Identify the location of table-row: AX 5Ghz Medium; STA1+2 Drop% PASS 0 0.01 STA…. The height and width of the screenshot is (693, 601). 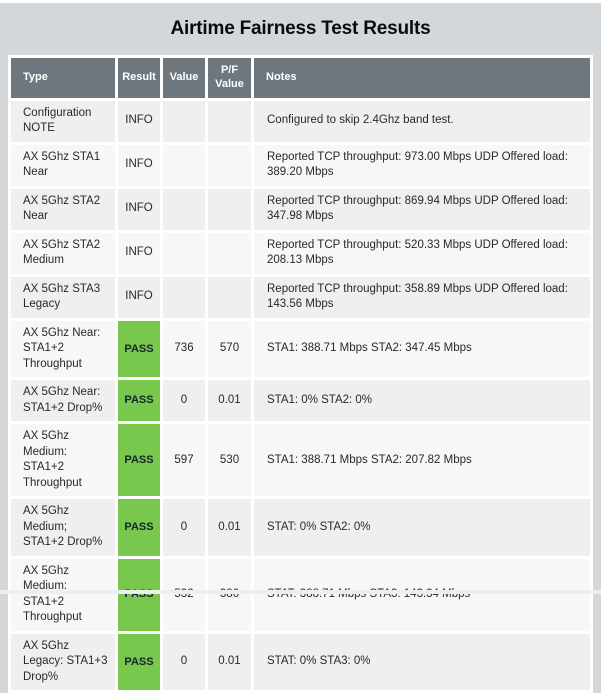
(300, 527).